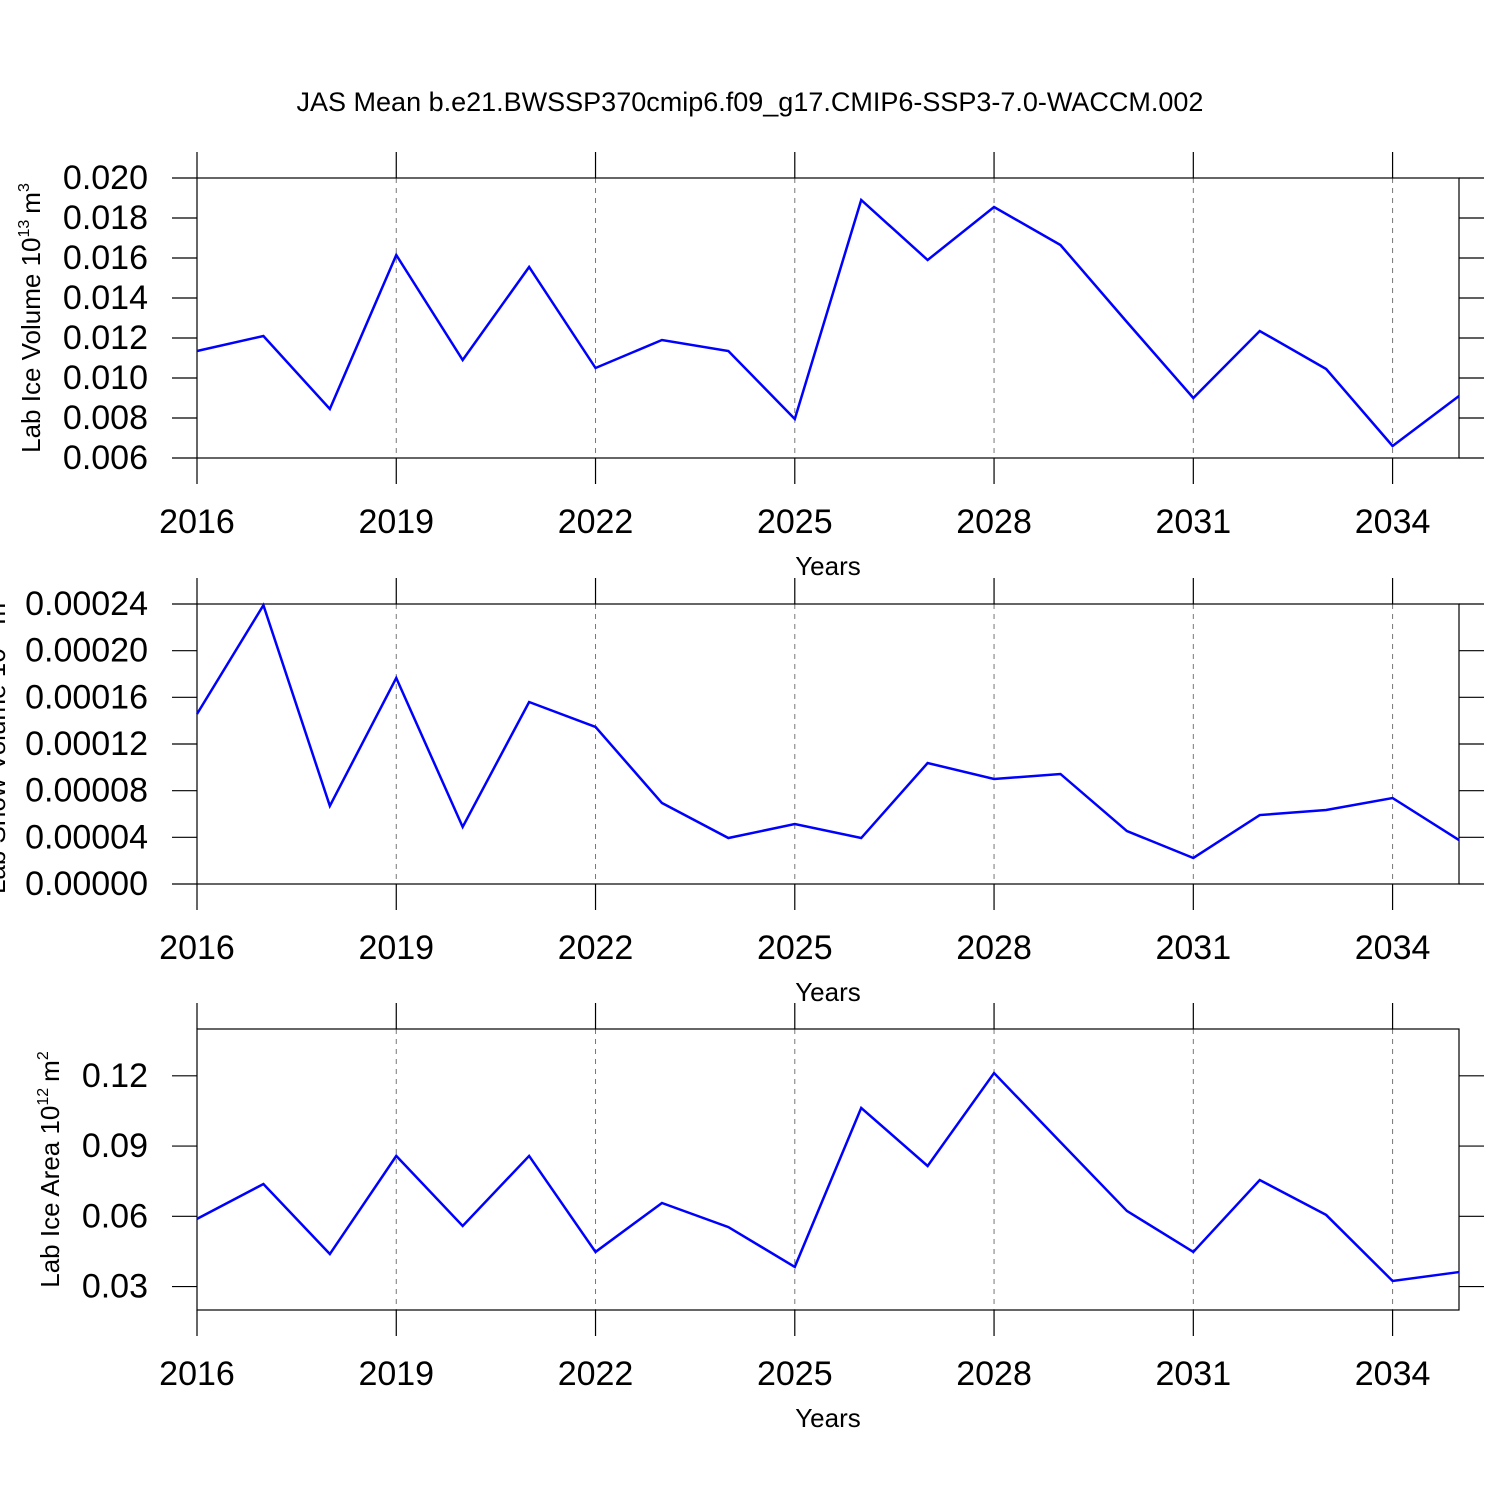 The image size is (1500, 1500). Describe the element at coordinates (105, 178) in the screenshot. I see `y-tick-label: 0.020` at that location.